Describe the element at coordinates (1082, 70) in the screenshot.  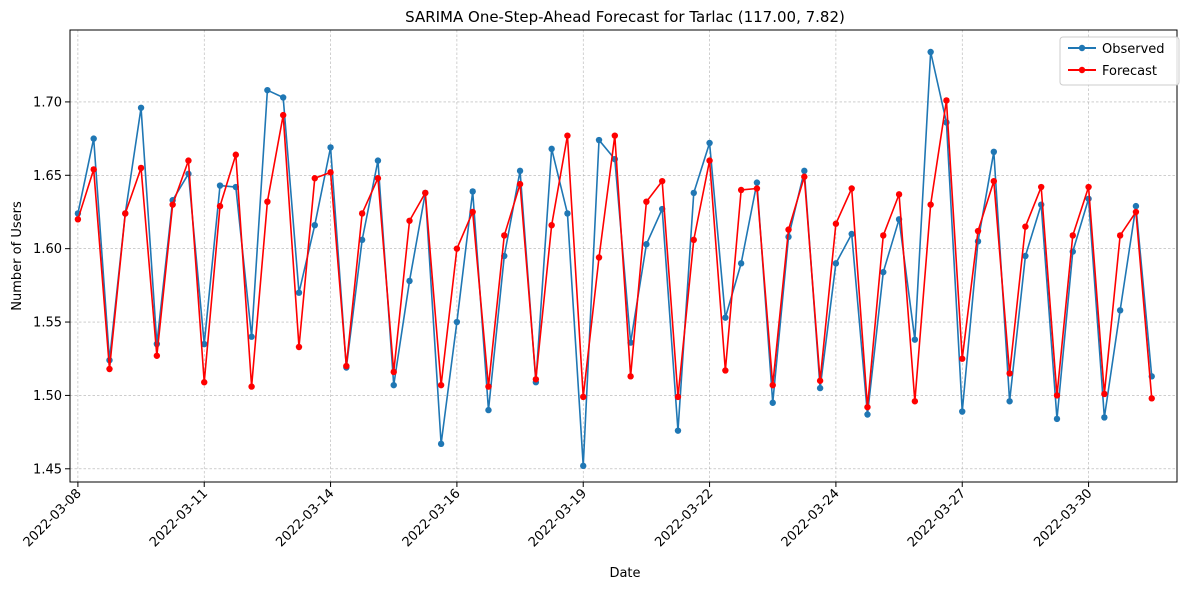
I see `legend-marker-forecast` at that location.